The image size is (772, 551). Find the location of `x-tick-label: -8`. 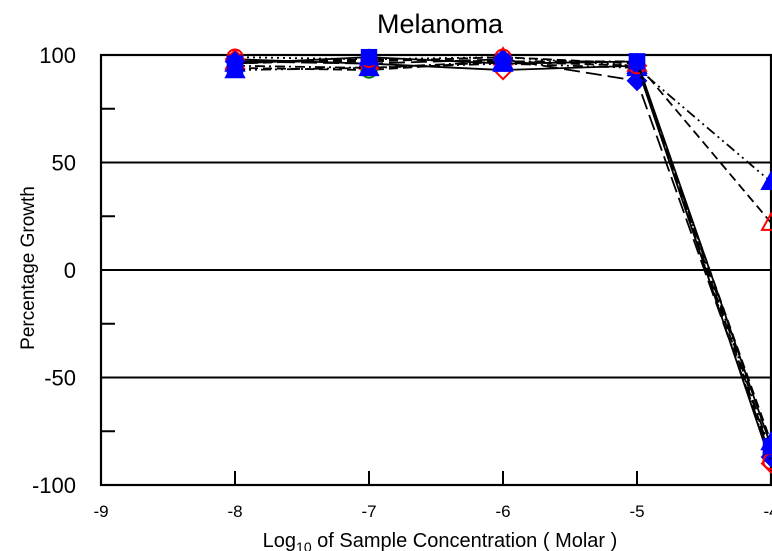

x-tick-label: -8 is located at coordinates (234, 511).